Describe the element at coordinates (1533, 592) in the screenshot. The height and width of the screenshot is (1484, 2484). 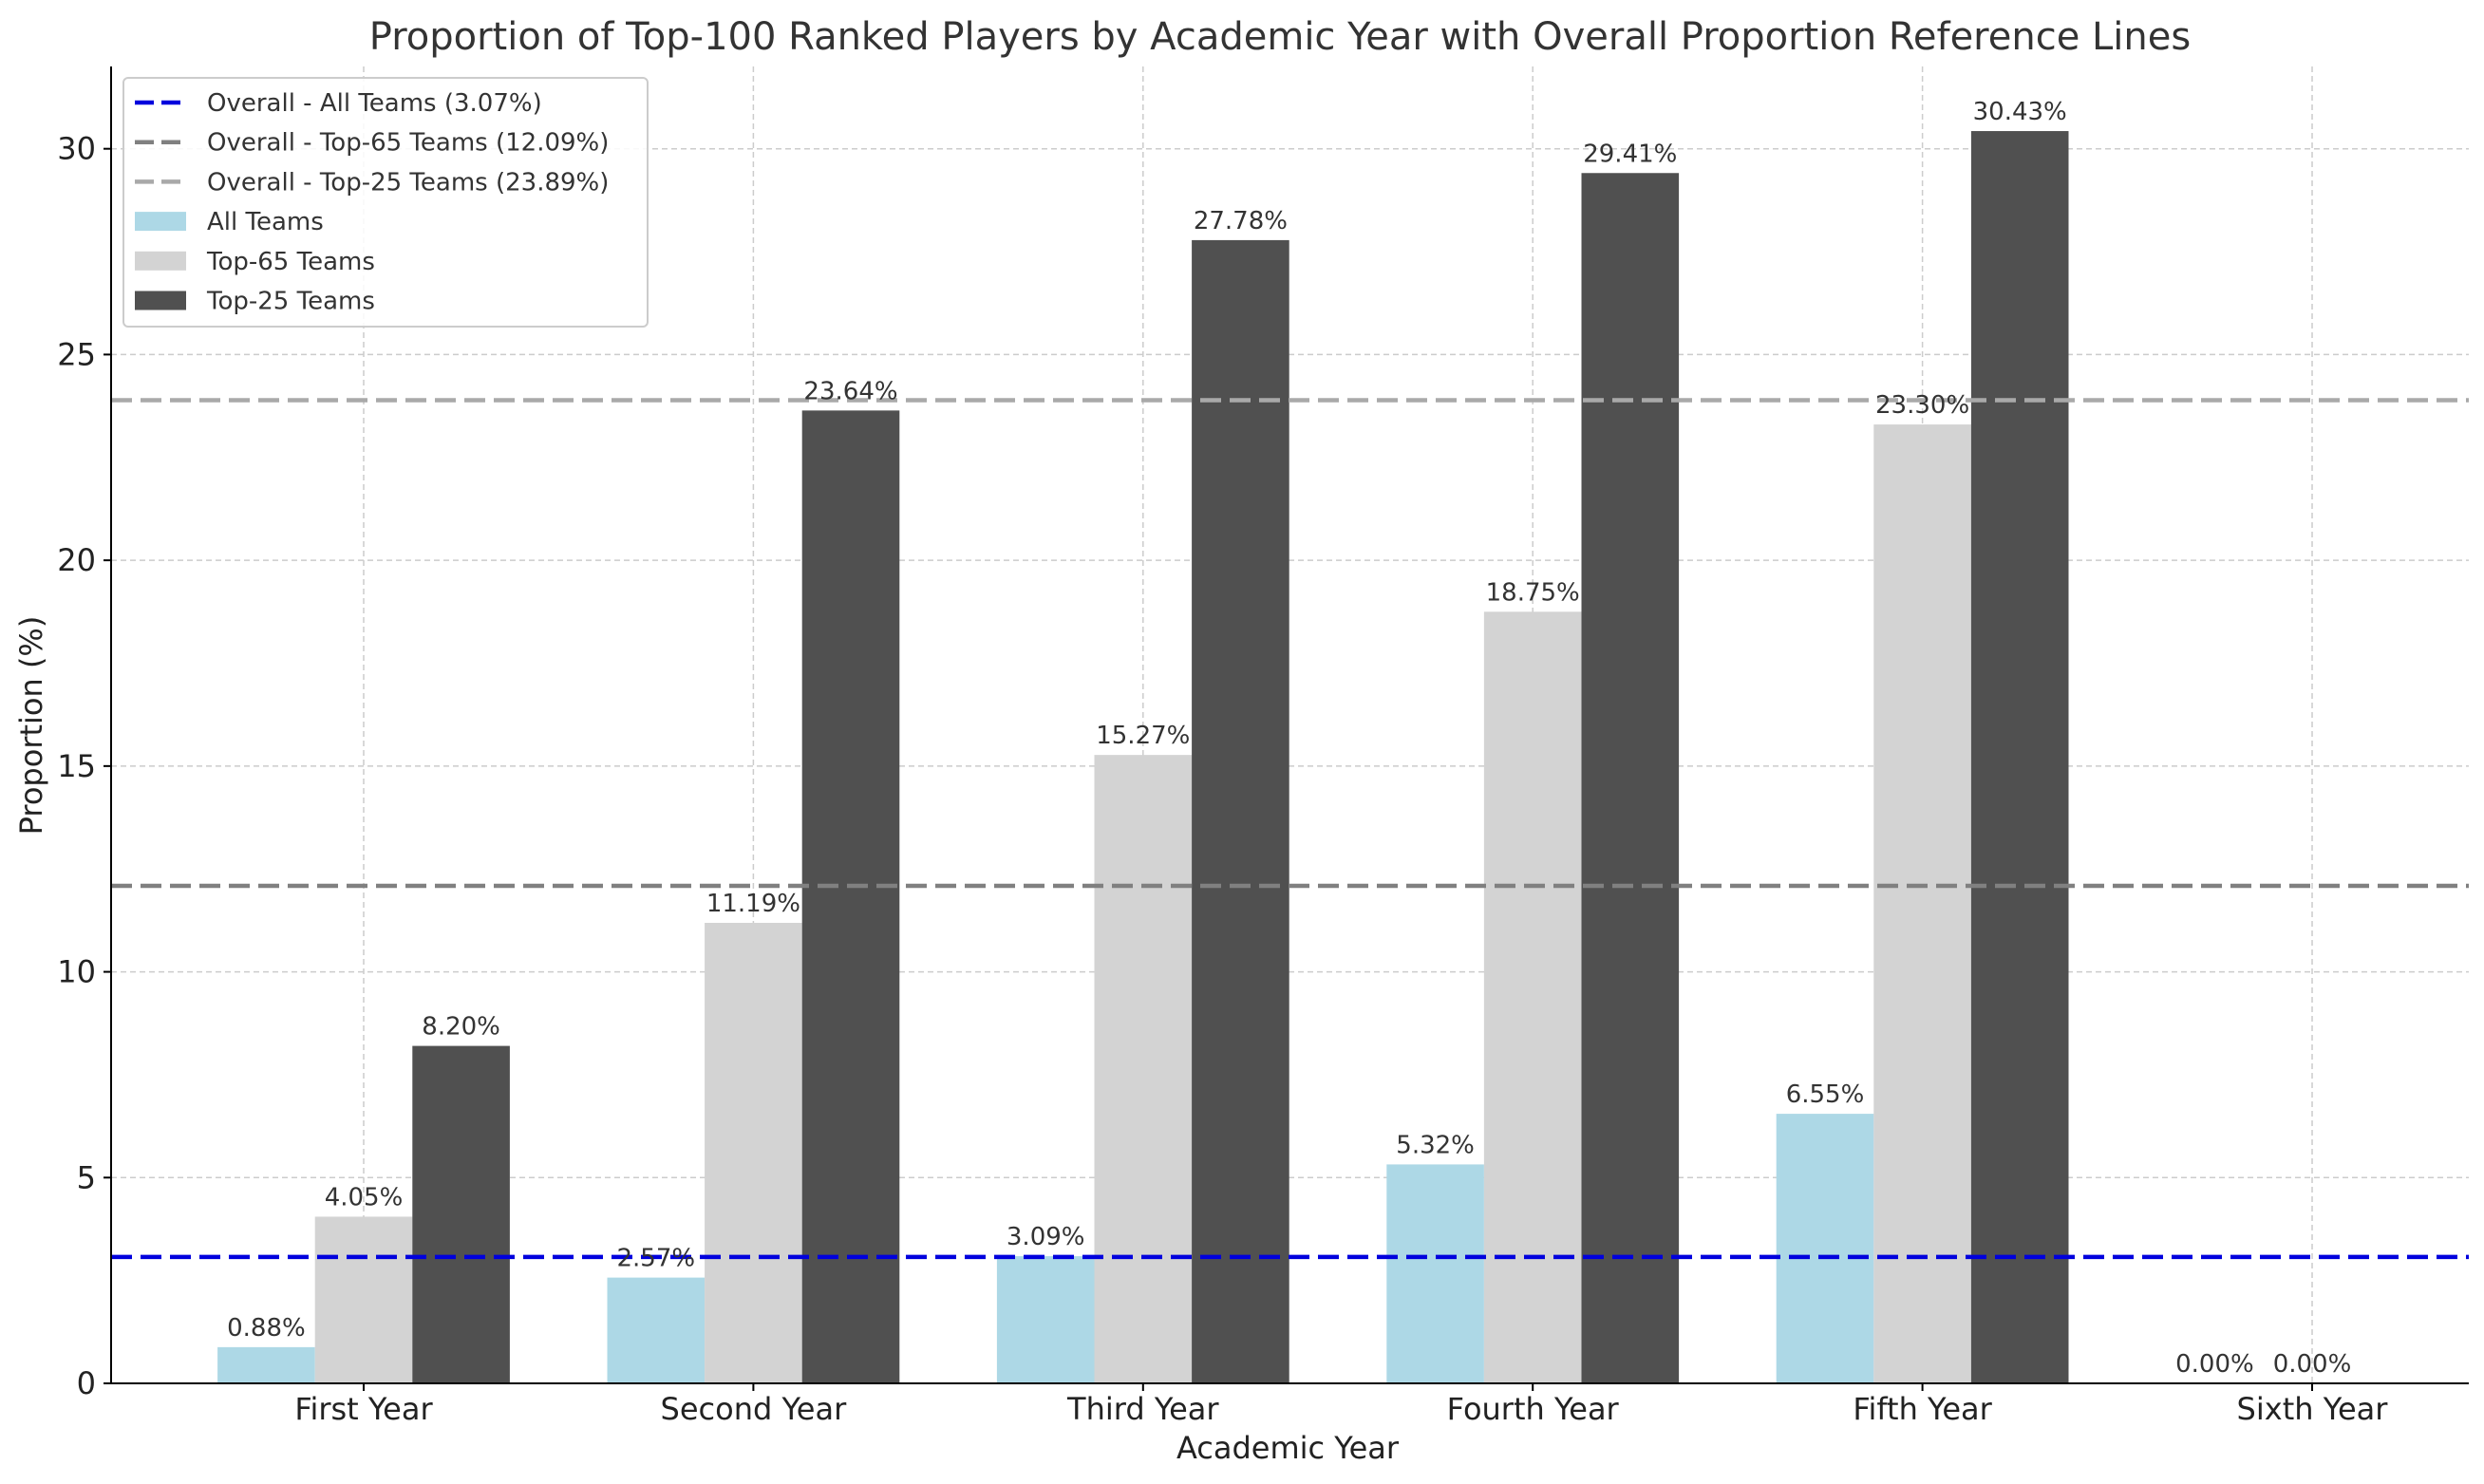
I see `data-label: 18.75%` at that location.